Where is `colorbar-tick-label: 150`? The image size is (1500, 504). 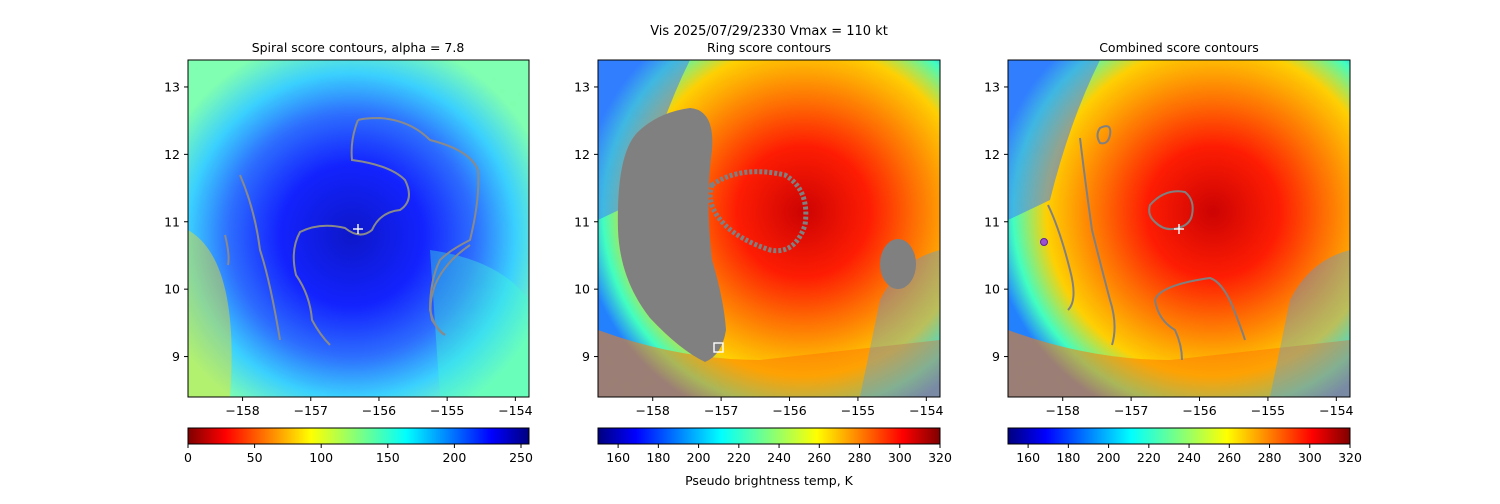 colorbar-tick-label: 150 is located at coordinates (388, 457).